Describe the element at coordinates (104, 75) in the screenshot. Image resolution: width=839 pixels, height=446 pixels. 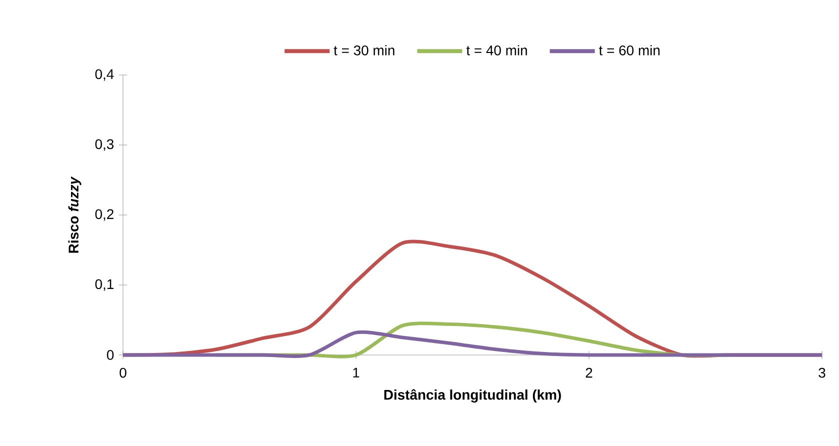
I see `y-tick-label: 0,4` at that location.